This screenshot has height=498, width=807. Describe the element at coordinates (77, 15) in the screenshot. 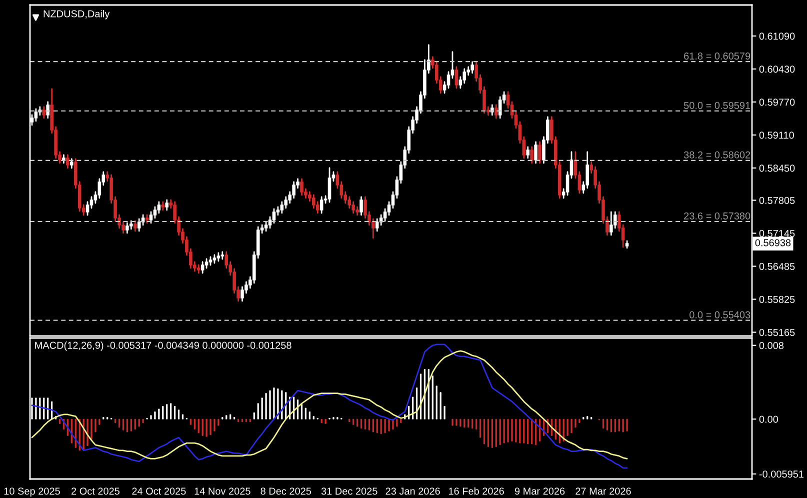

I see `chart-title: NZDUSD,Daily` at that location.